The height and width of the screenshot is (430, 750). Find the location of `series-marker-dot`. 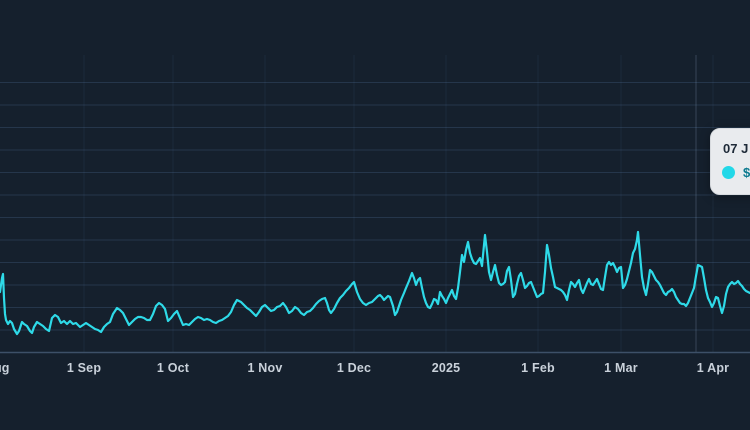

series-marker-dot is located at coordinates (728, 172).